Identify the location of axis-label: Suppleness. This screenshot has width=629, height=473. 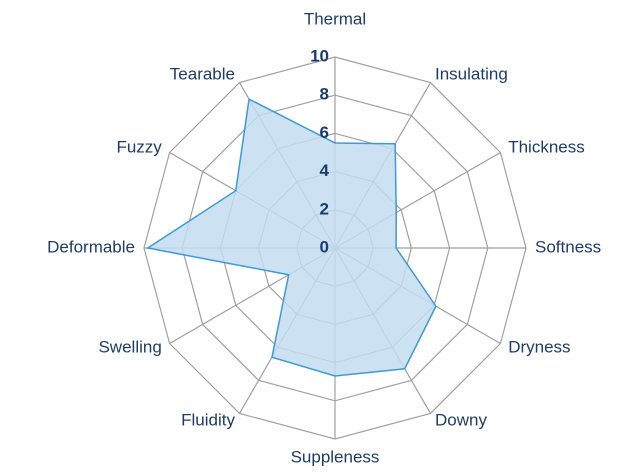
(335, 456).